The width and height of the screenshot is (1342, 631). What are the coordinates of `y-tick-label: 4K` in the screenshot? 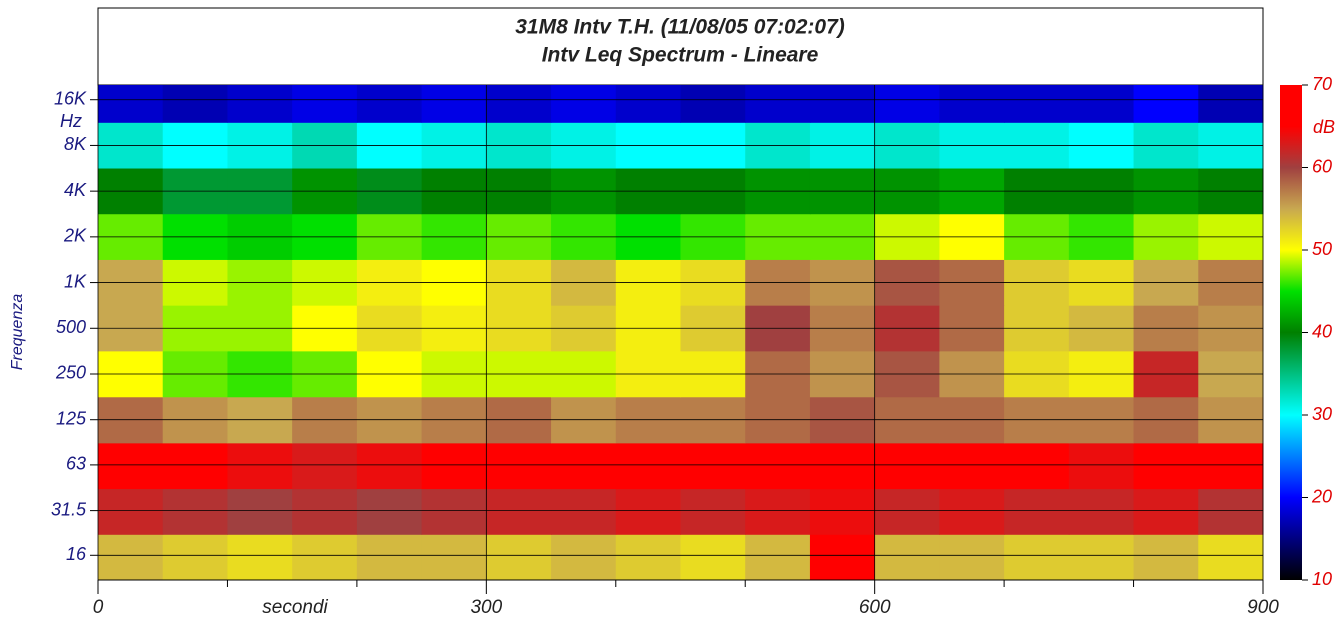 It's located at (75, 190).